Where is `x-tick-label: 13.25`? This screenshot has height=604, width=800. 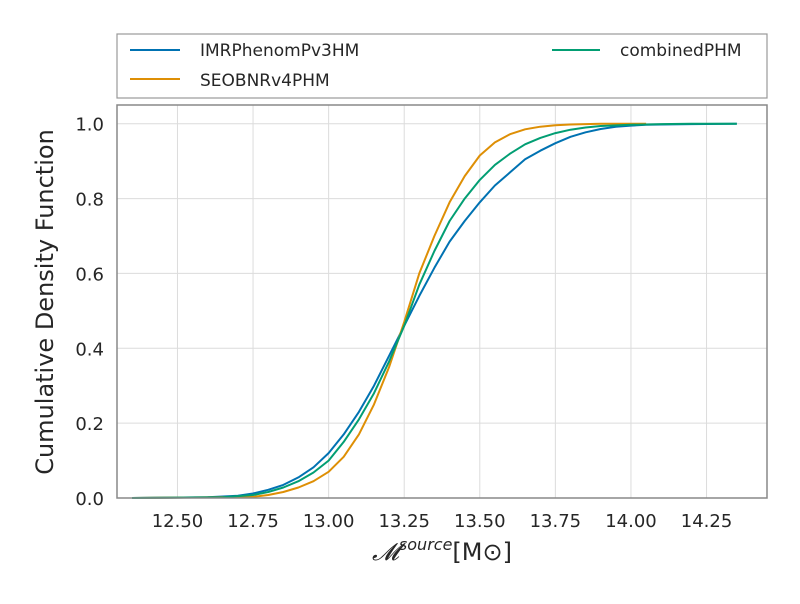
x-tick-label: 13.25 is located at coordinates (404, 521).